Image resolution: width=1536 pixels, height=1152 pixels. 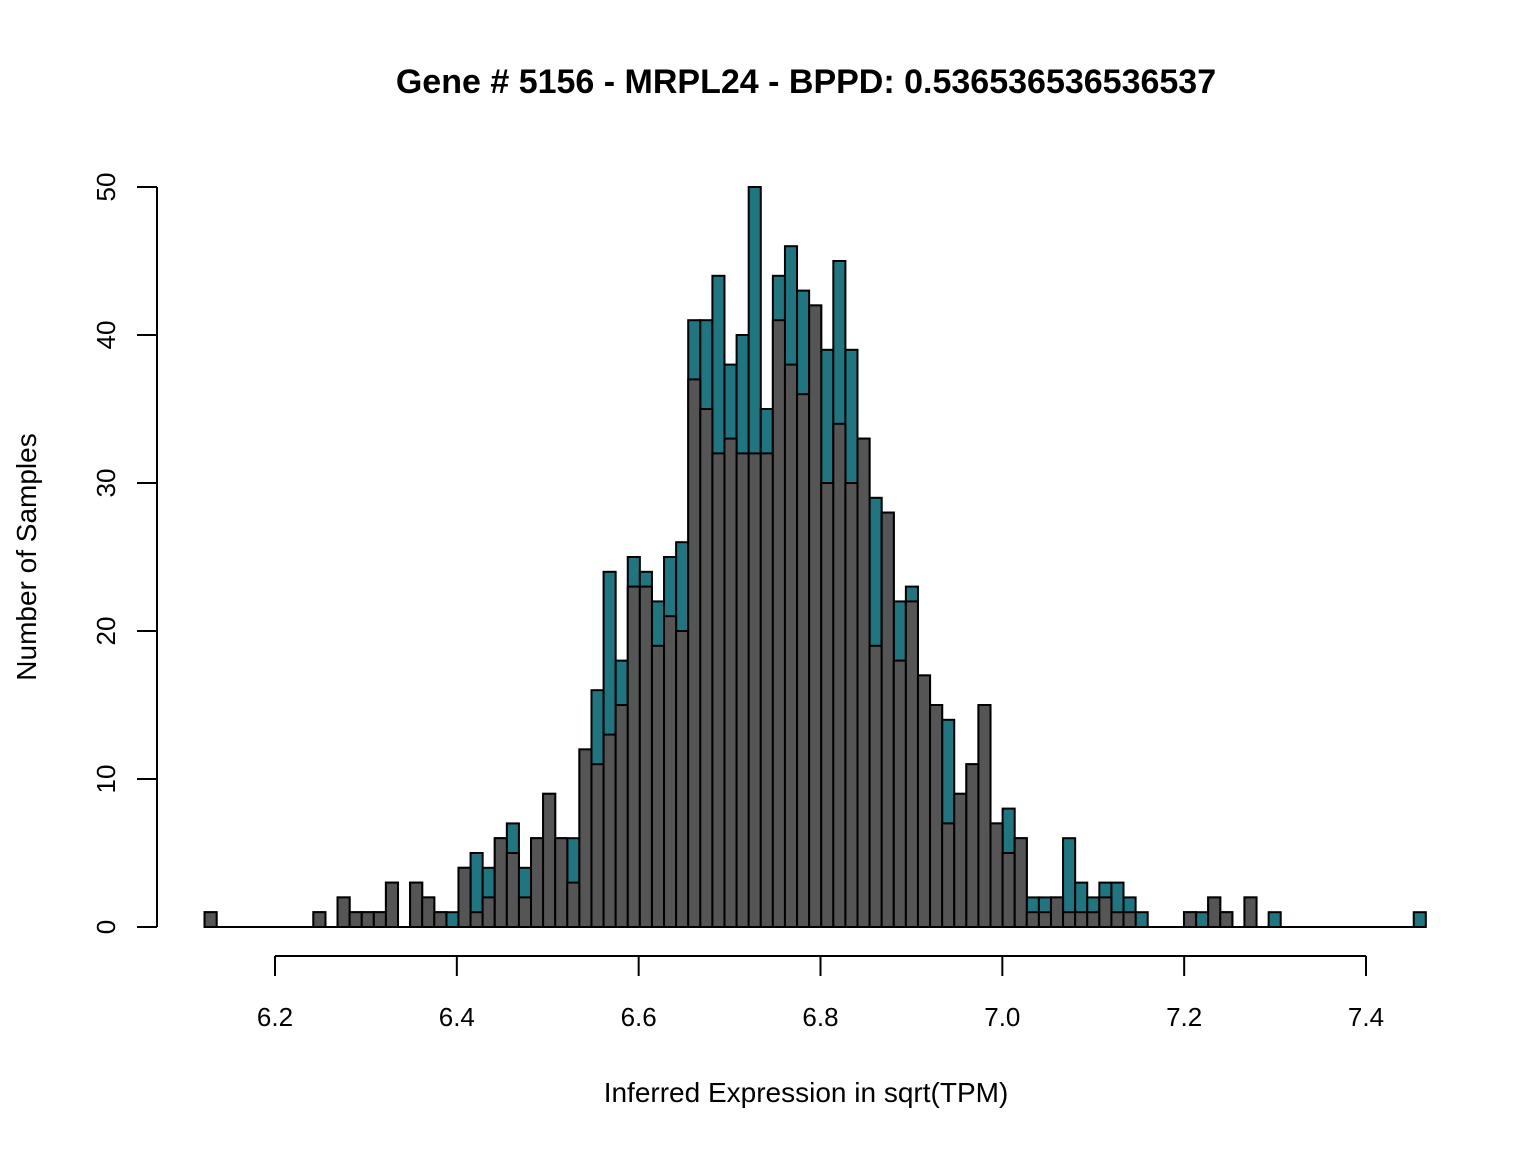 What do you see at coordinates (1002, 1017) in the screenshot?
I see `x-tick-label: 7.0` at bounding box center [1002, 1017].